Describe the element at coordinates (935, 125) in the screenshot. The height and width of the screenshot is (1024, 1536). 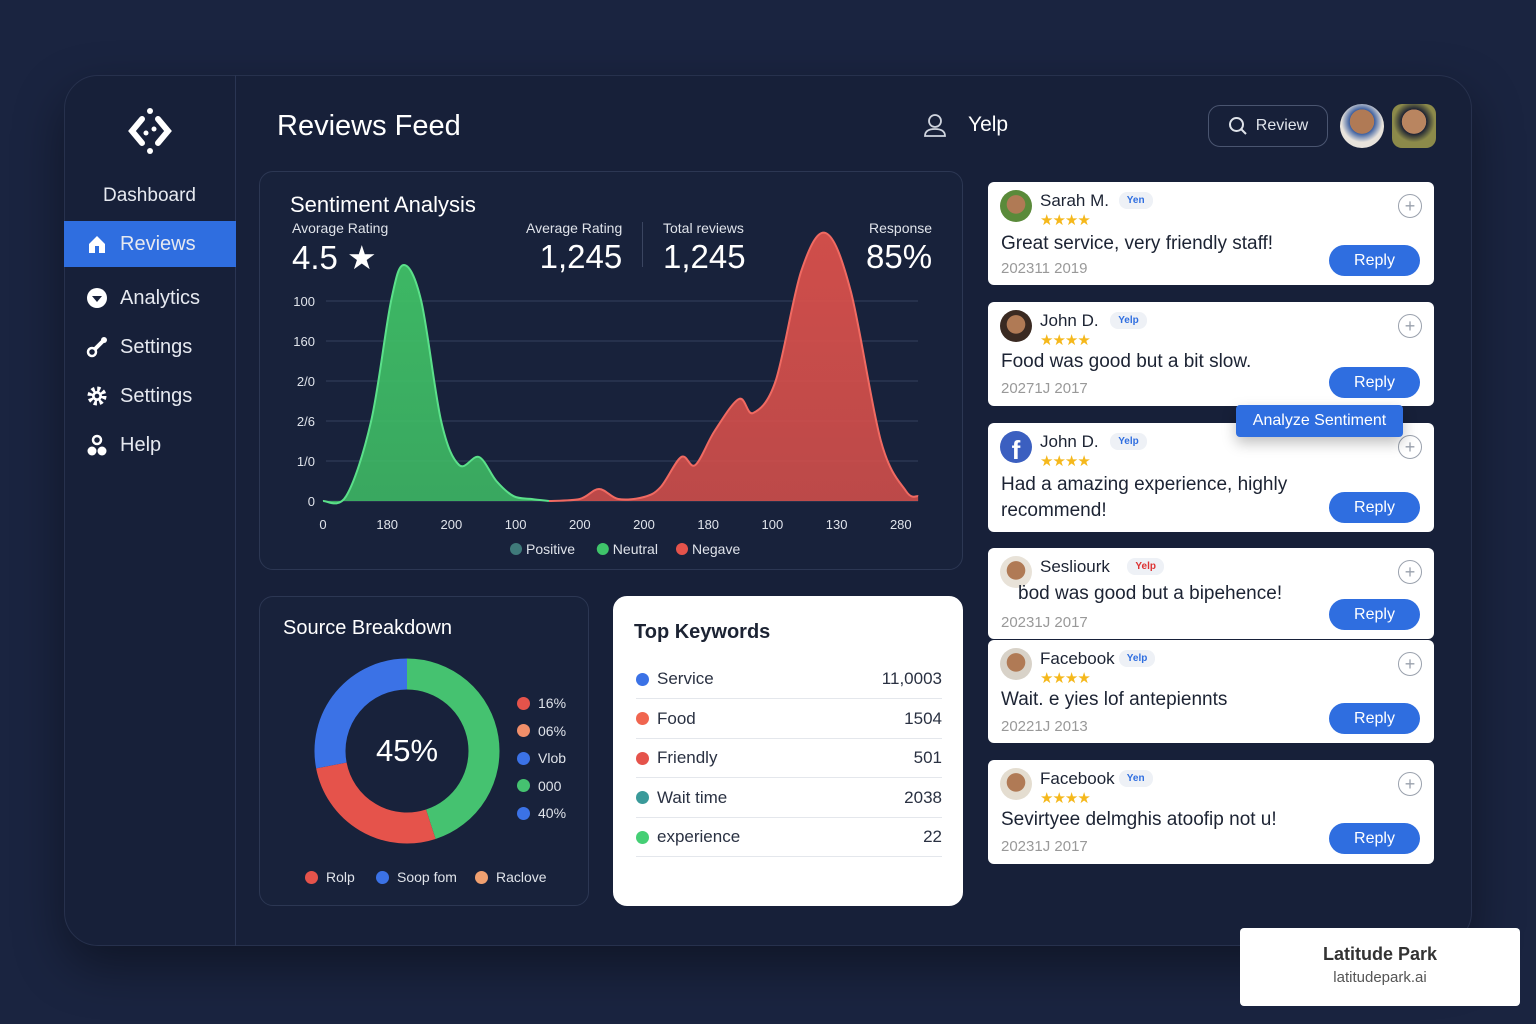
I see `user-icon` at that location.